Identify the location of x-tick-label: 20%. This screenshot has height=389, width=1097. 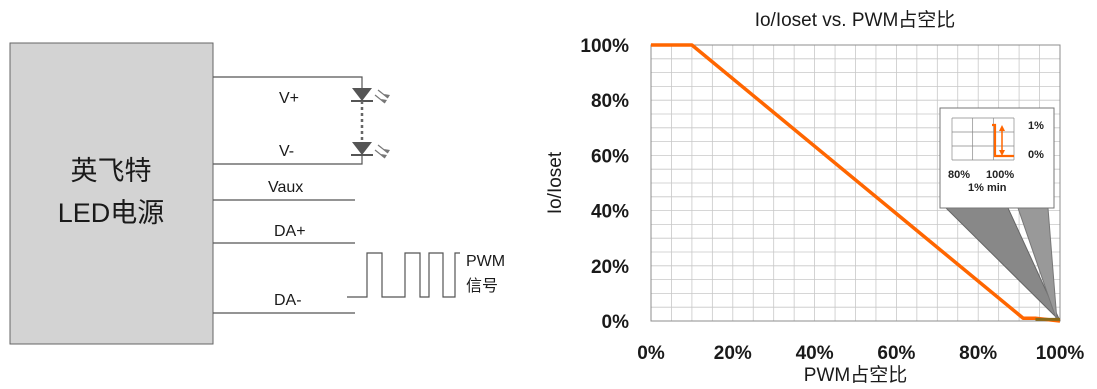
(733, 353).